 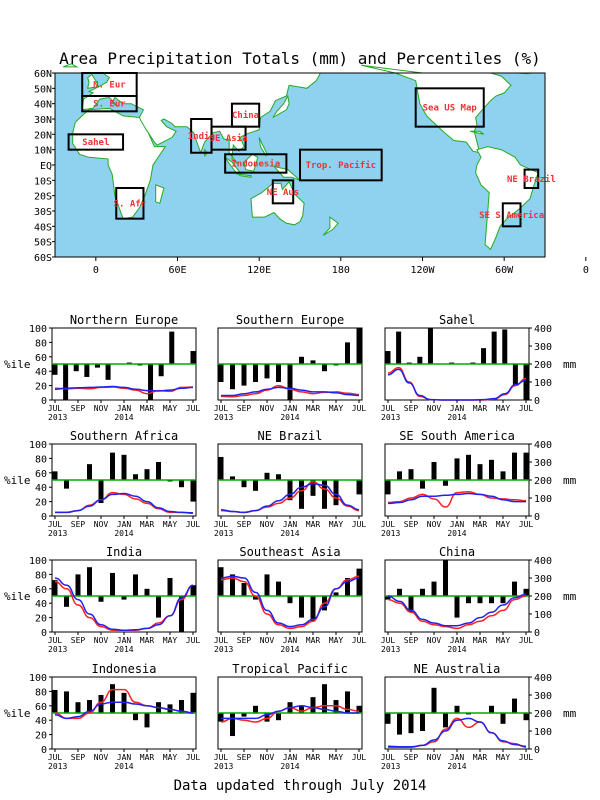 What do you see at coordinates (177, 270) in the screenshot?
I see `lon-tick-label: 60E` at bounding box center [177, 270].